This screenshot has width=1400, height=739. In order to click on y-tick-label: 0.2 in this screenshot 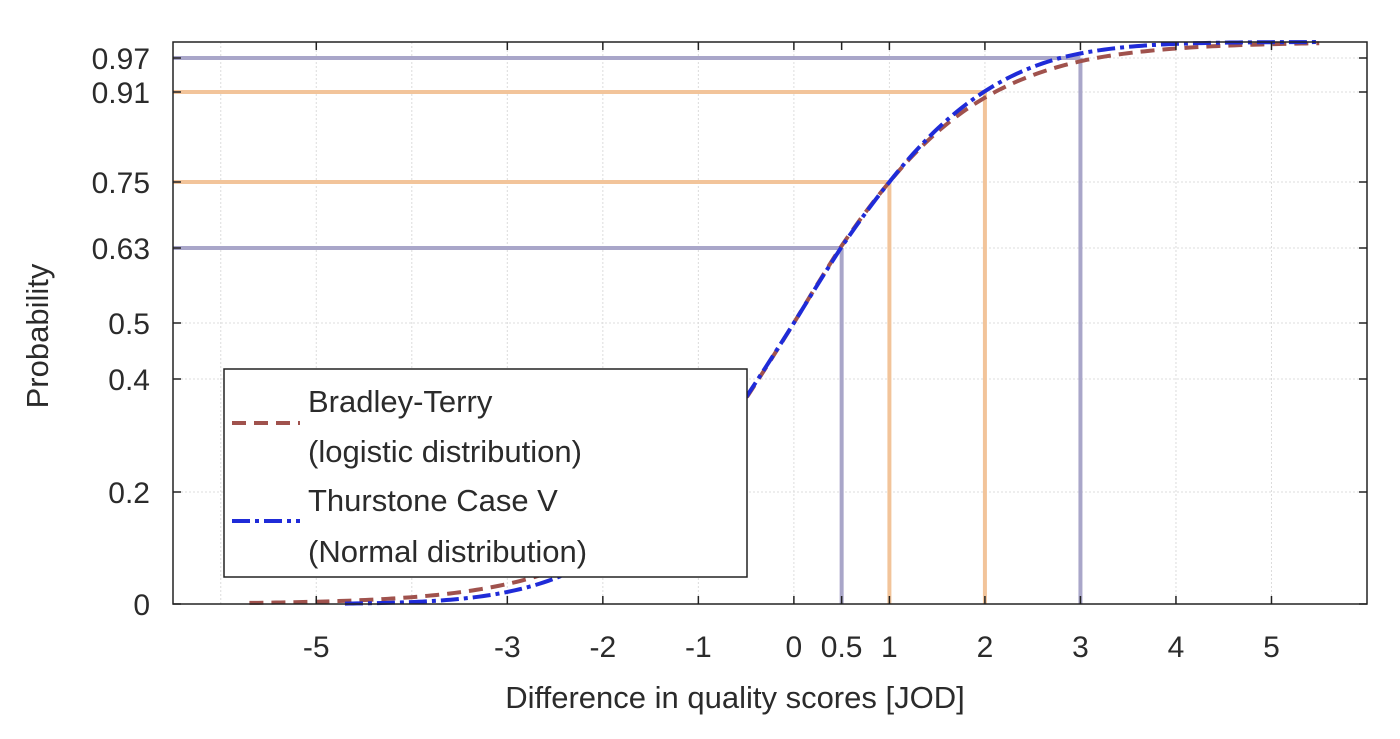, I will do `click(129, 493)`.